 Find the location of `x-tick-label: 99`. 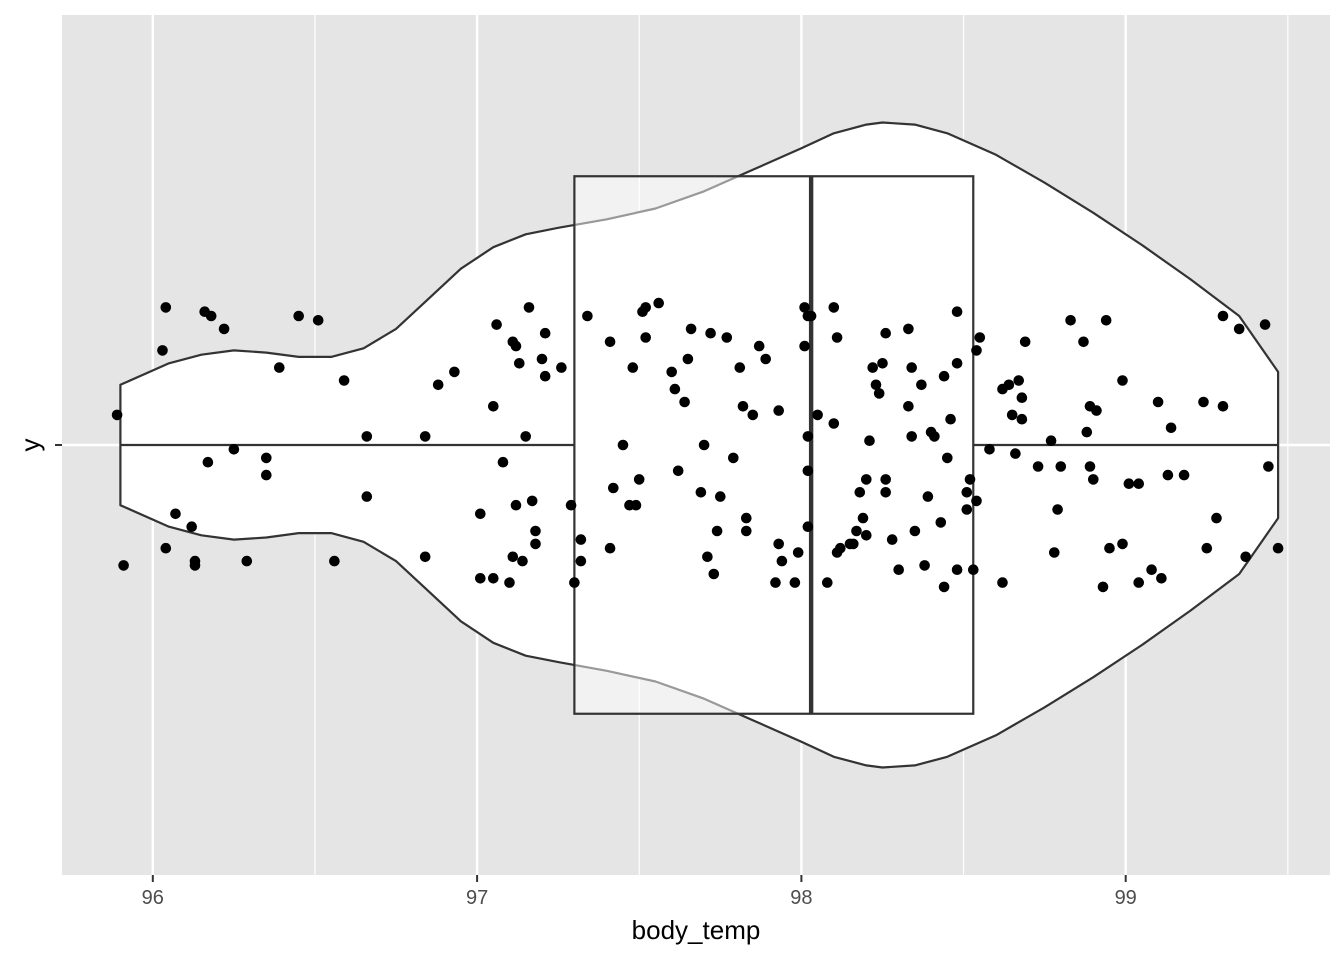

x-tick-label: 99 is located at coordinates (1126, 898).